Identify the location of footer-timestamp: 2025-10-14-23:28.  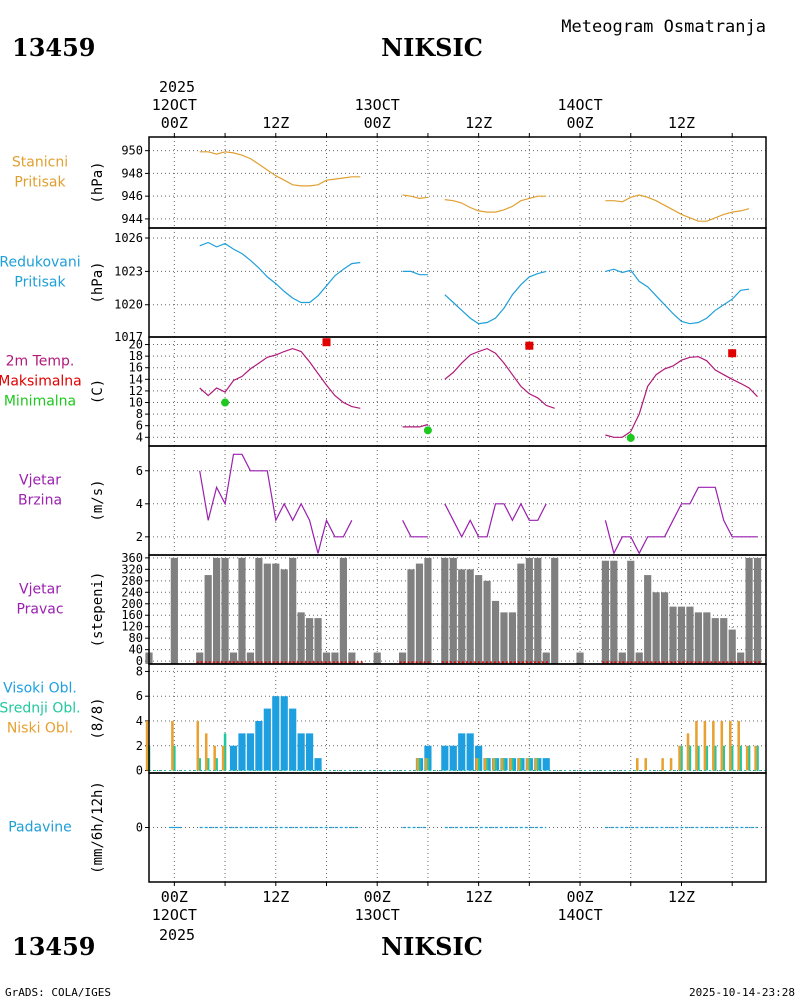
(742, 992).